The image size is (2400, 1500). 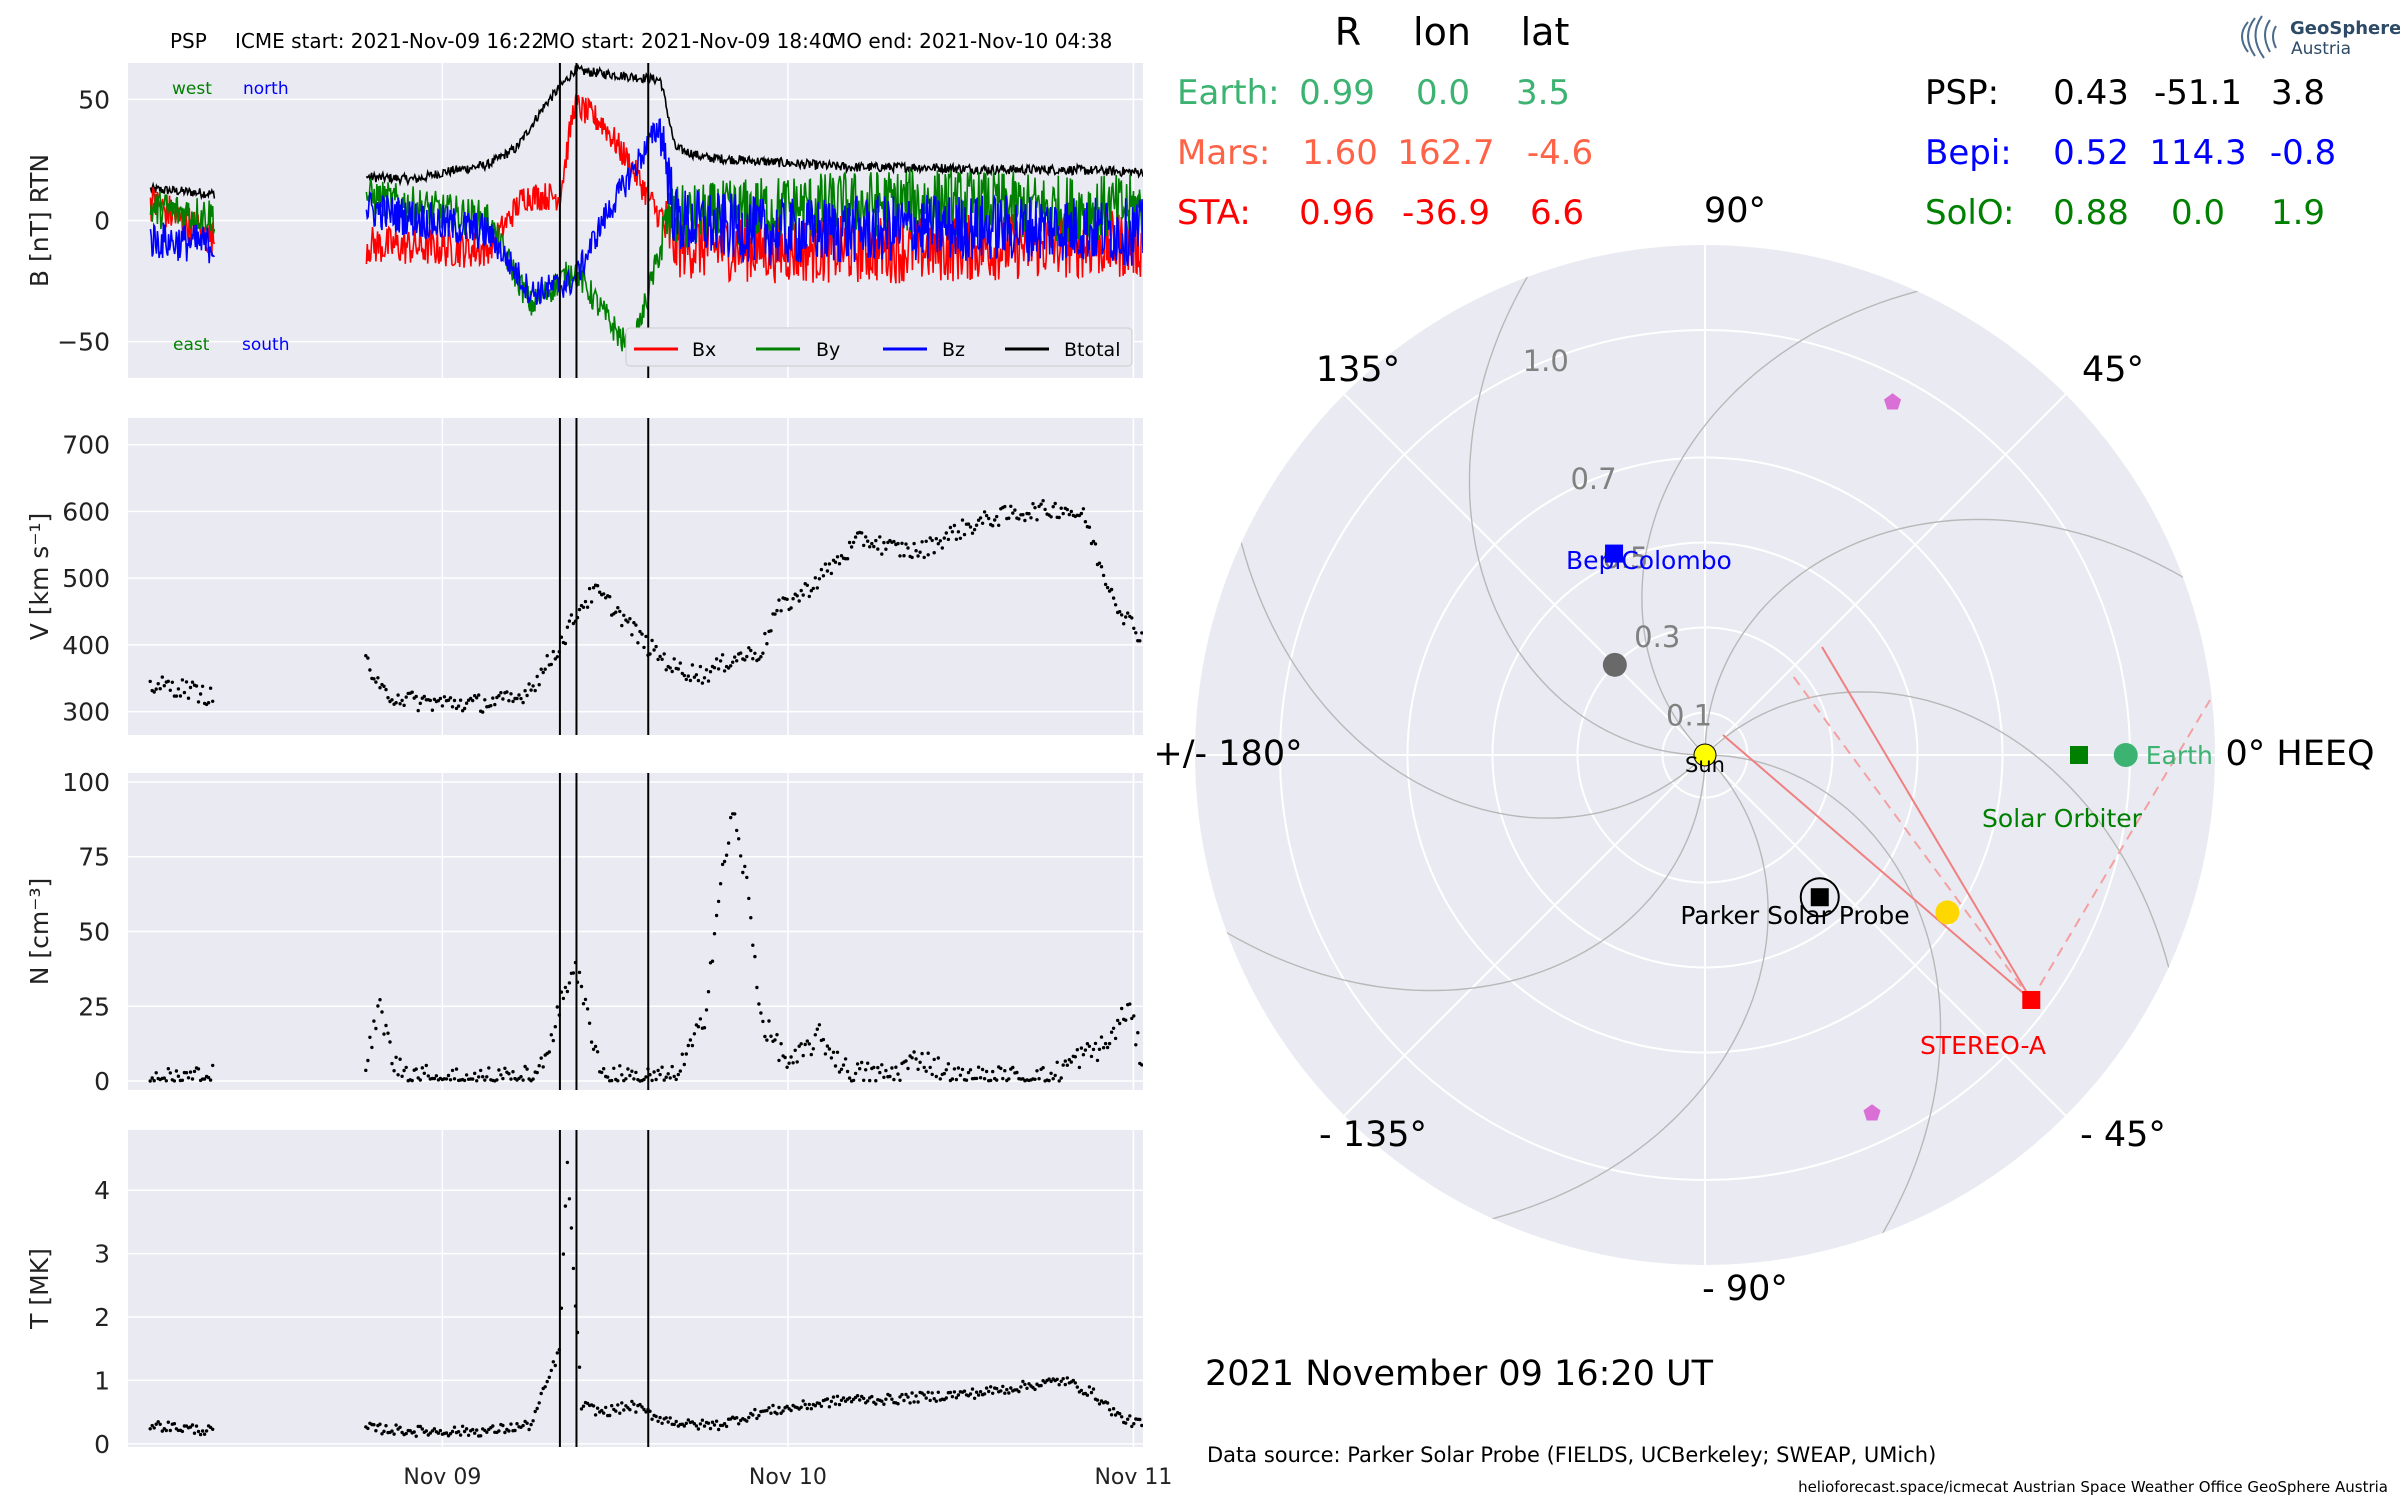 I want to click on ytick-label: 700, so click(x=86, y=445).